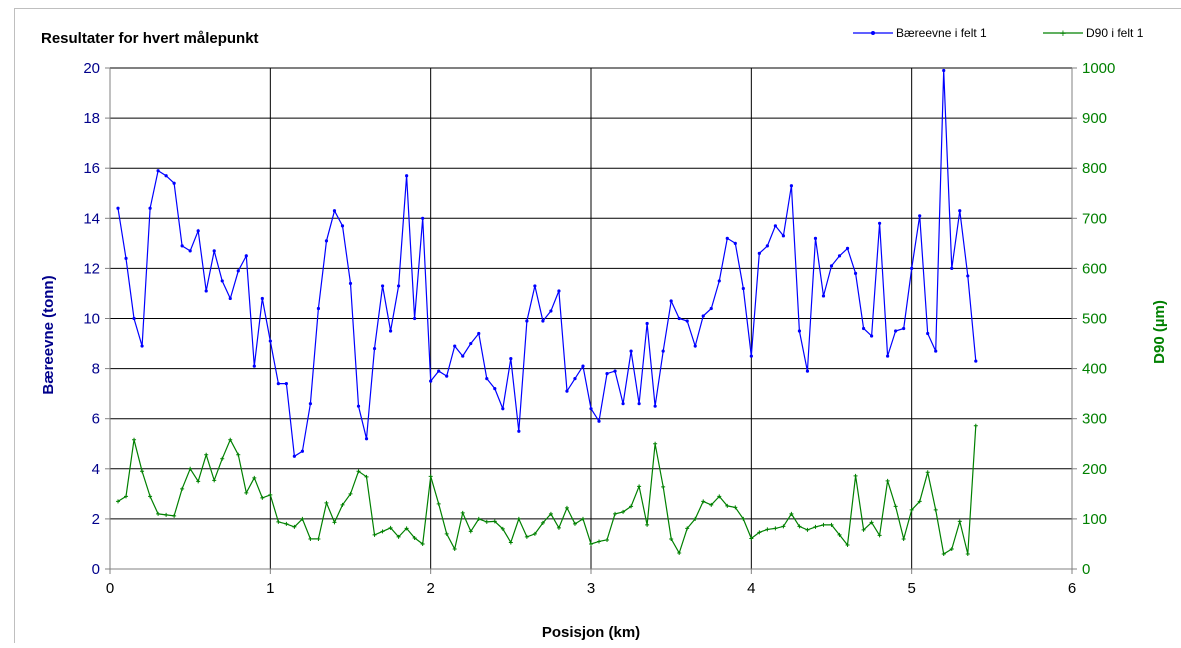  What do you see at coordinates (1094, 319) in the screenshot?
I see `right-tick-label: 500` at bounding box center [1094, 319].